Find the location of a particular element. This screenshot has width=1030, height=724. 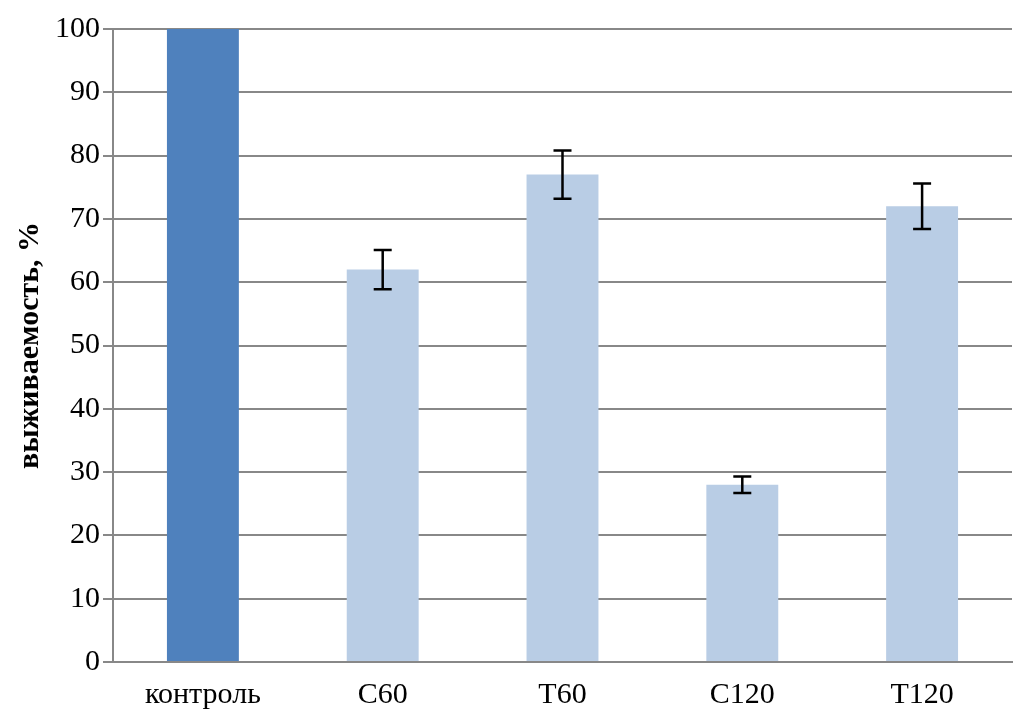

x-tick-label: C120 is located at coordinates (742, 692).